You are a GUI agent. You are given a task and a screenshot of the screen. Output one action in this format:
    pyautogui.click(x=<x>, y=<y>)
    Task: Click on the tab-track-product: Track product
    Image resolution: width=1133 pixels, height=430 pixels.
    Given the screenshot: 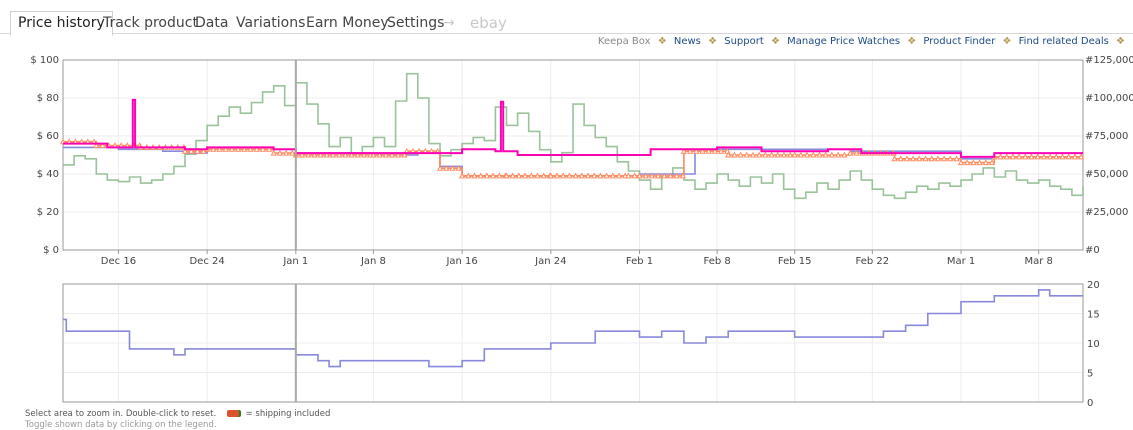 What is the action you would take?
    pyautogui.click(x=150, y=23)
    